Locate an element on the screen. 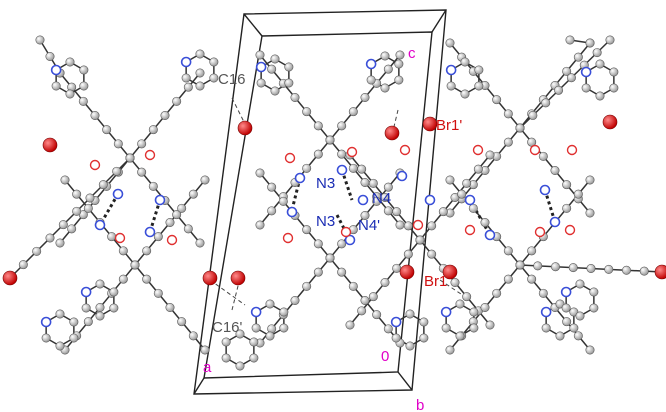  label-c16: C16 is located at coordinates (232, 79).